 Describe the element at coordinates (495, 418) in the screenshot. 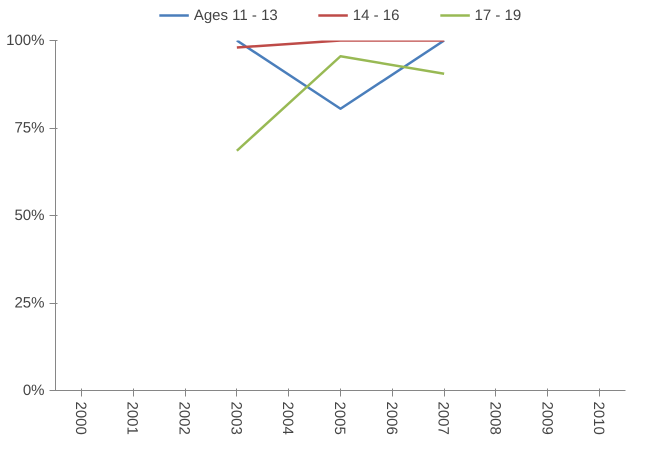

I see `x-tick-label: 2008` at that location.